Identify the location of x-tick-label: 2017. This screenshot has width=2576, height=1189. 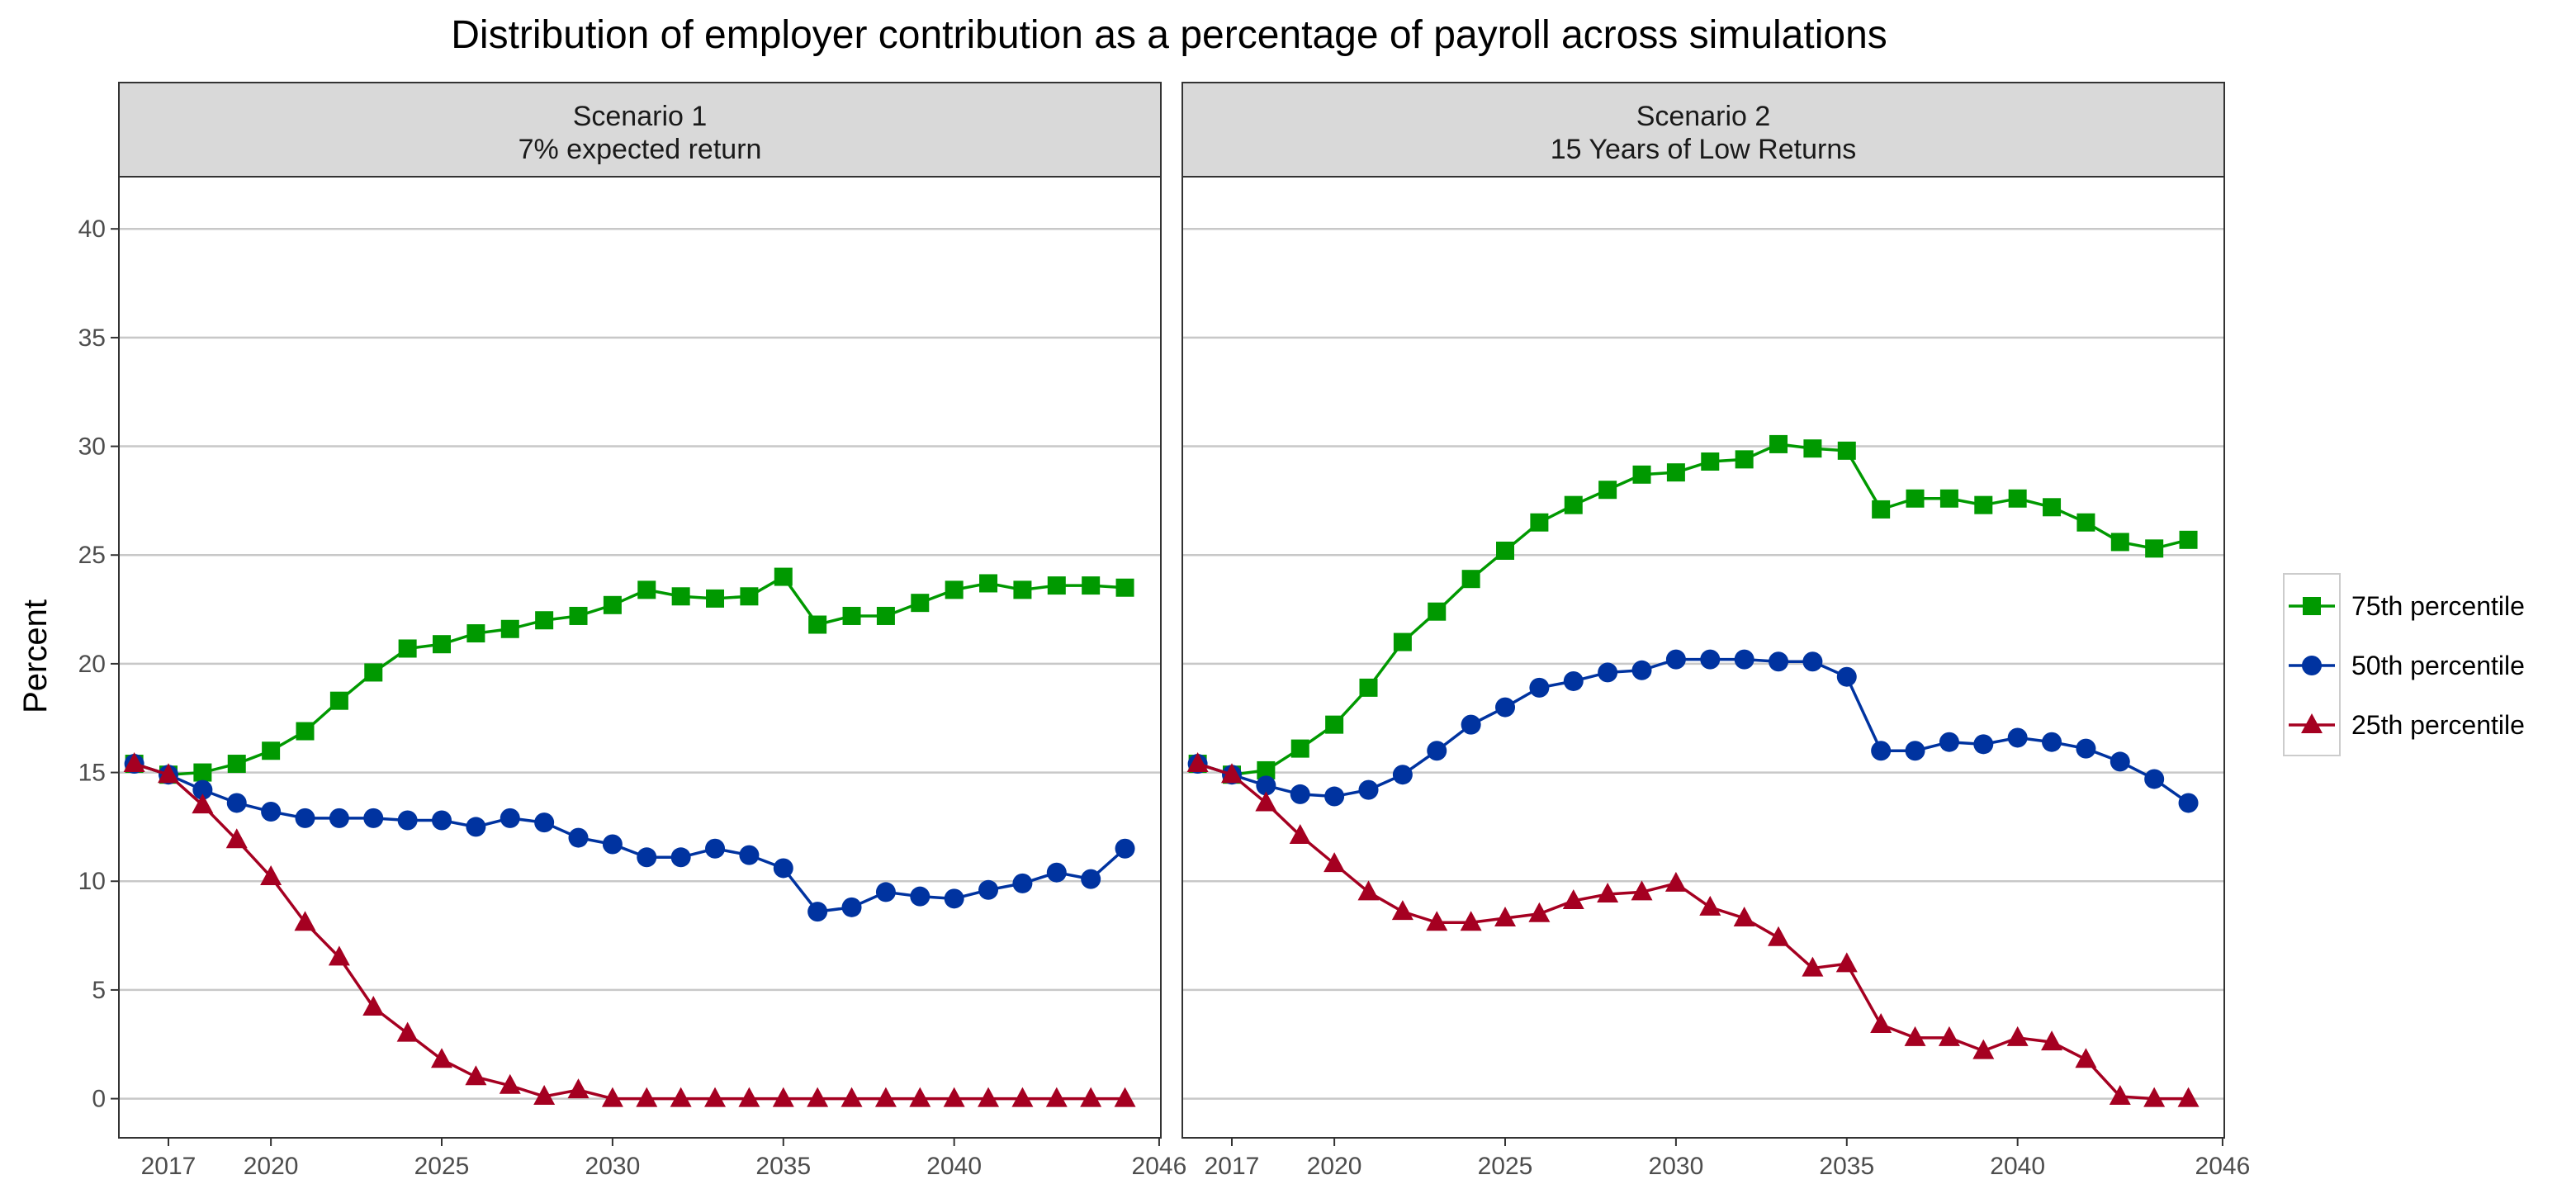
(169, 1166).